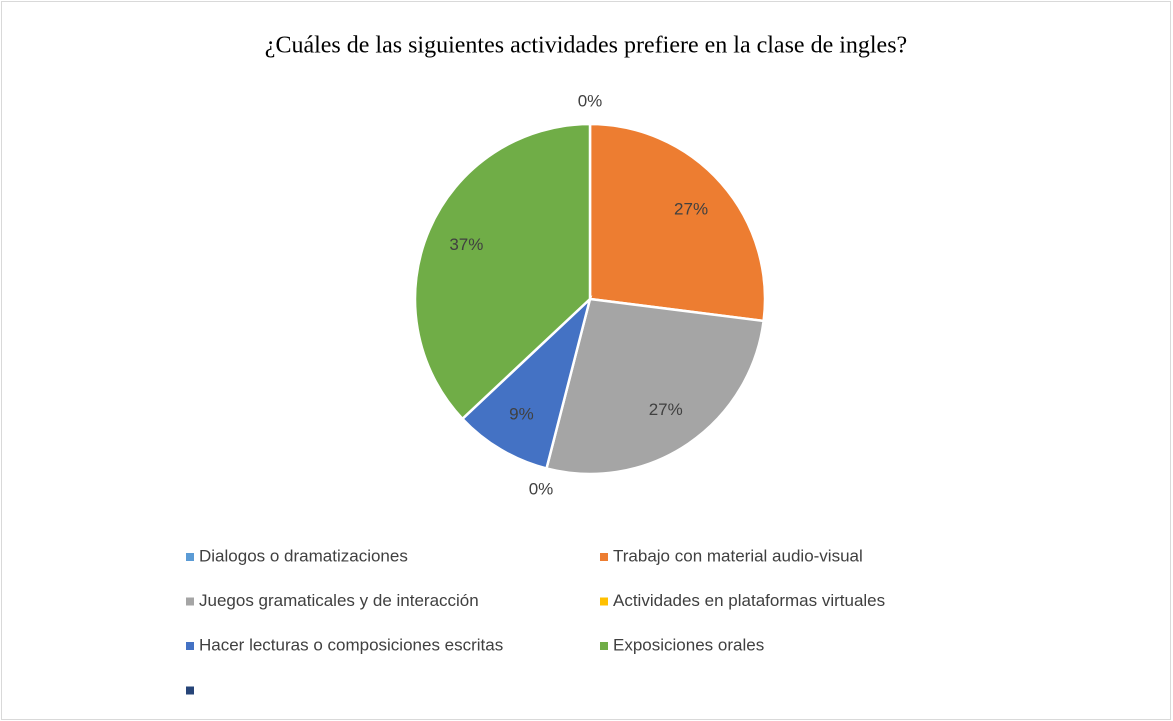 The width and height of the screenshot is (1173, 721). I want to click on data-label: 9%, so click(521, 413).